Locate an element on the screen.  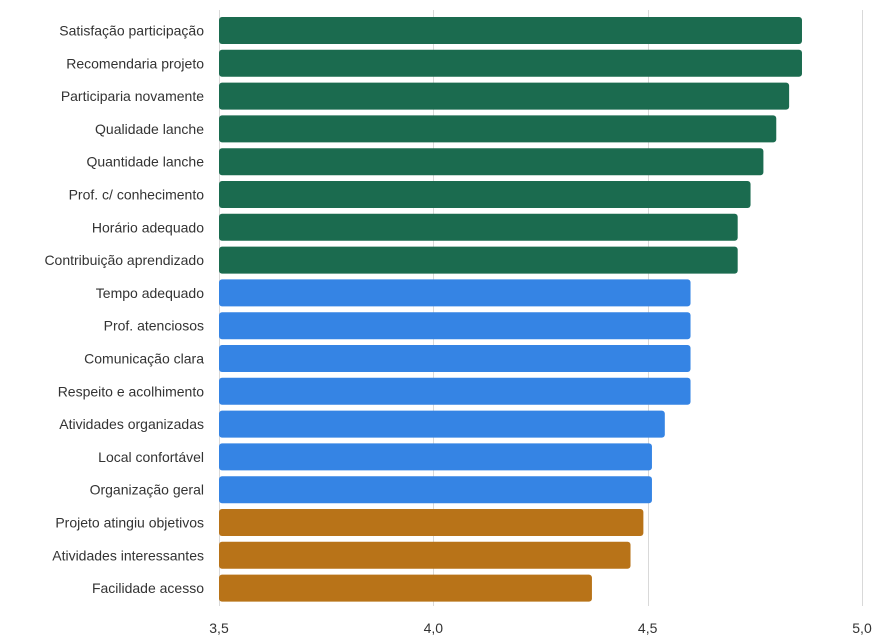
category-label: Facilidade acesso is located at coordinates (148, 588).